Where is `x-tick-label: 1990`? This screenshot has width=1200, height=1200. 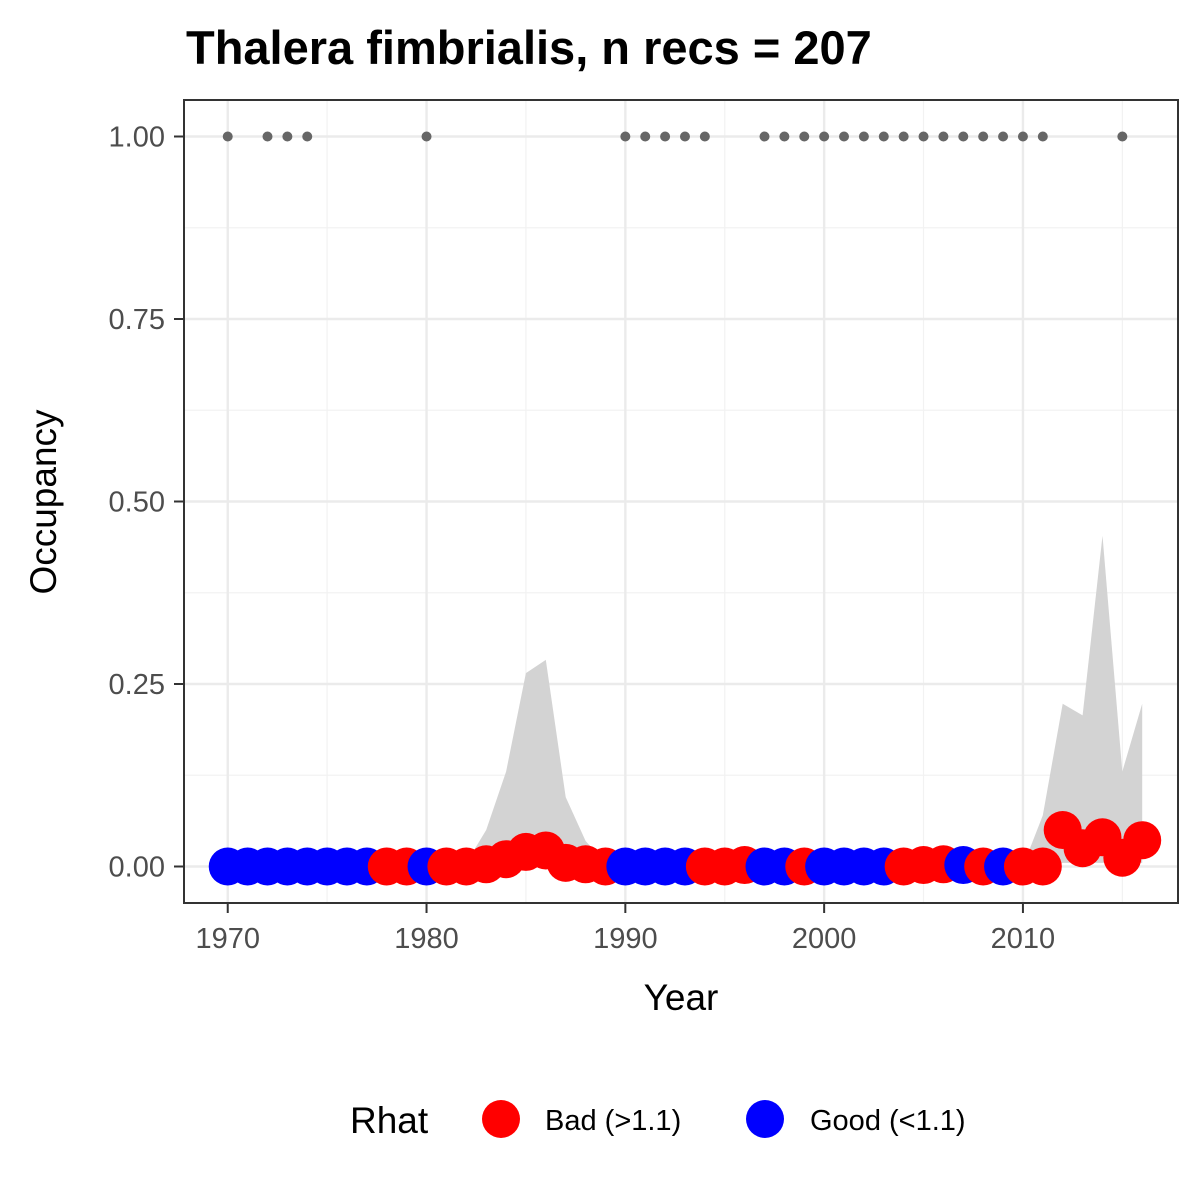
x-tick-label: 1990 is located at coordinates (625, 939).